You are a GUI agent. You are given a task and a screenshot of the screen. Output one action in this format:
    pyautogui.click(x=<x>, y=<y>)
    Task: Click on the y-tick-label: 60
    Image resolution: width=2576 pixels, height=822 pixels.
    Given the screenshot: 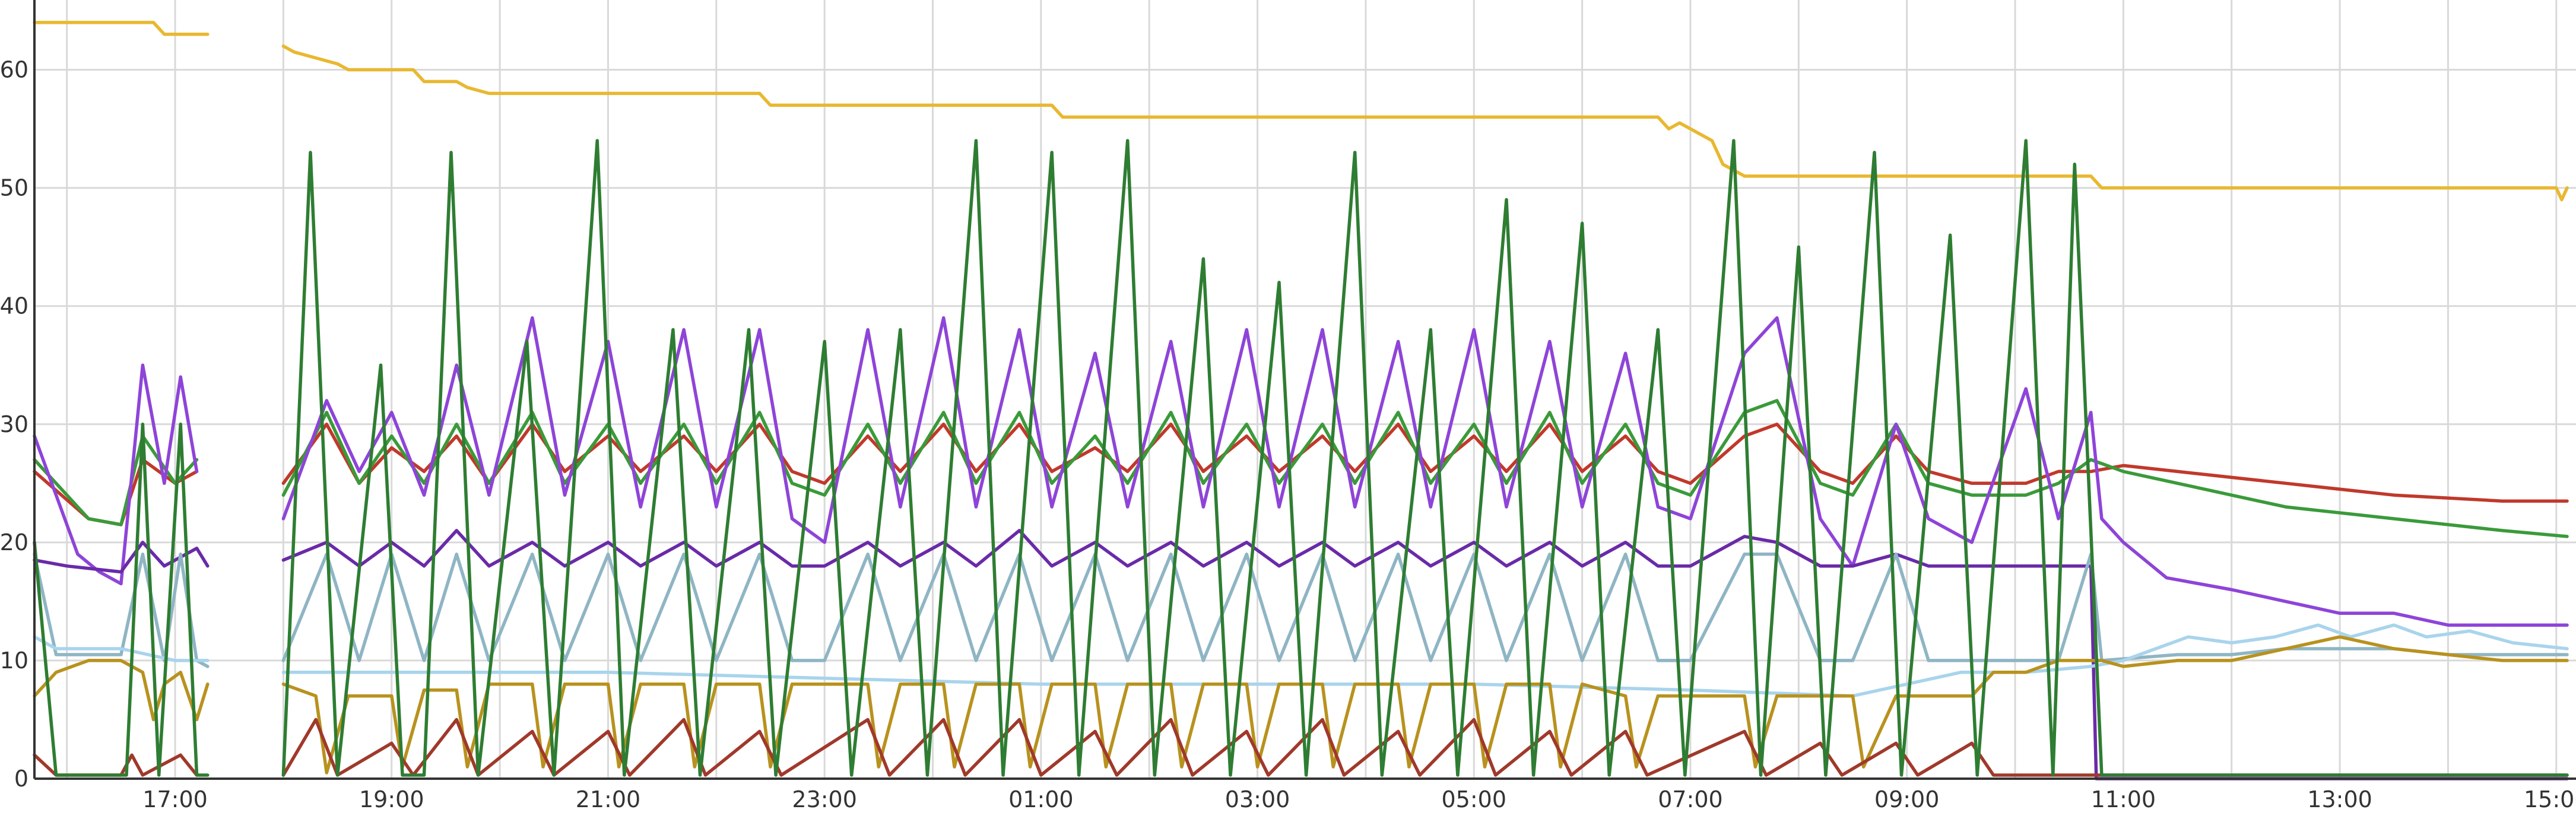 What is the action you would take?
    pyautogui.click(x=14, y=70)
    